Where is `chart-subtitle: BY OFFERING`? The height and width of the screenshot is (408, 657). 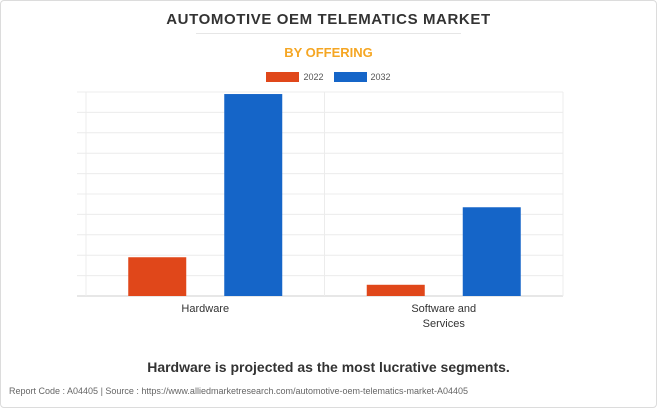
chart-subtitle: BY OFFERING is located at coordinates (328, 52).